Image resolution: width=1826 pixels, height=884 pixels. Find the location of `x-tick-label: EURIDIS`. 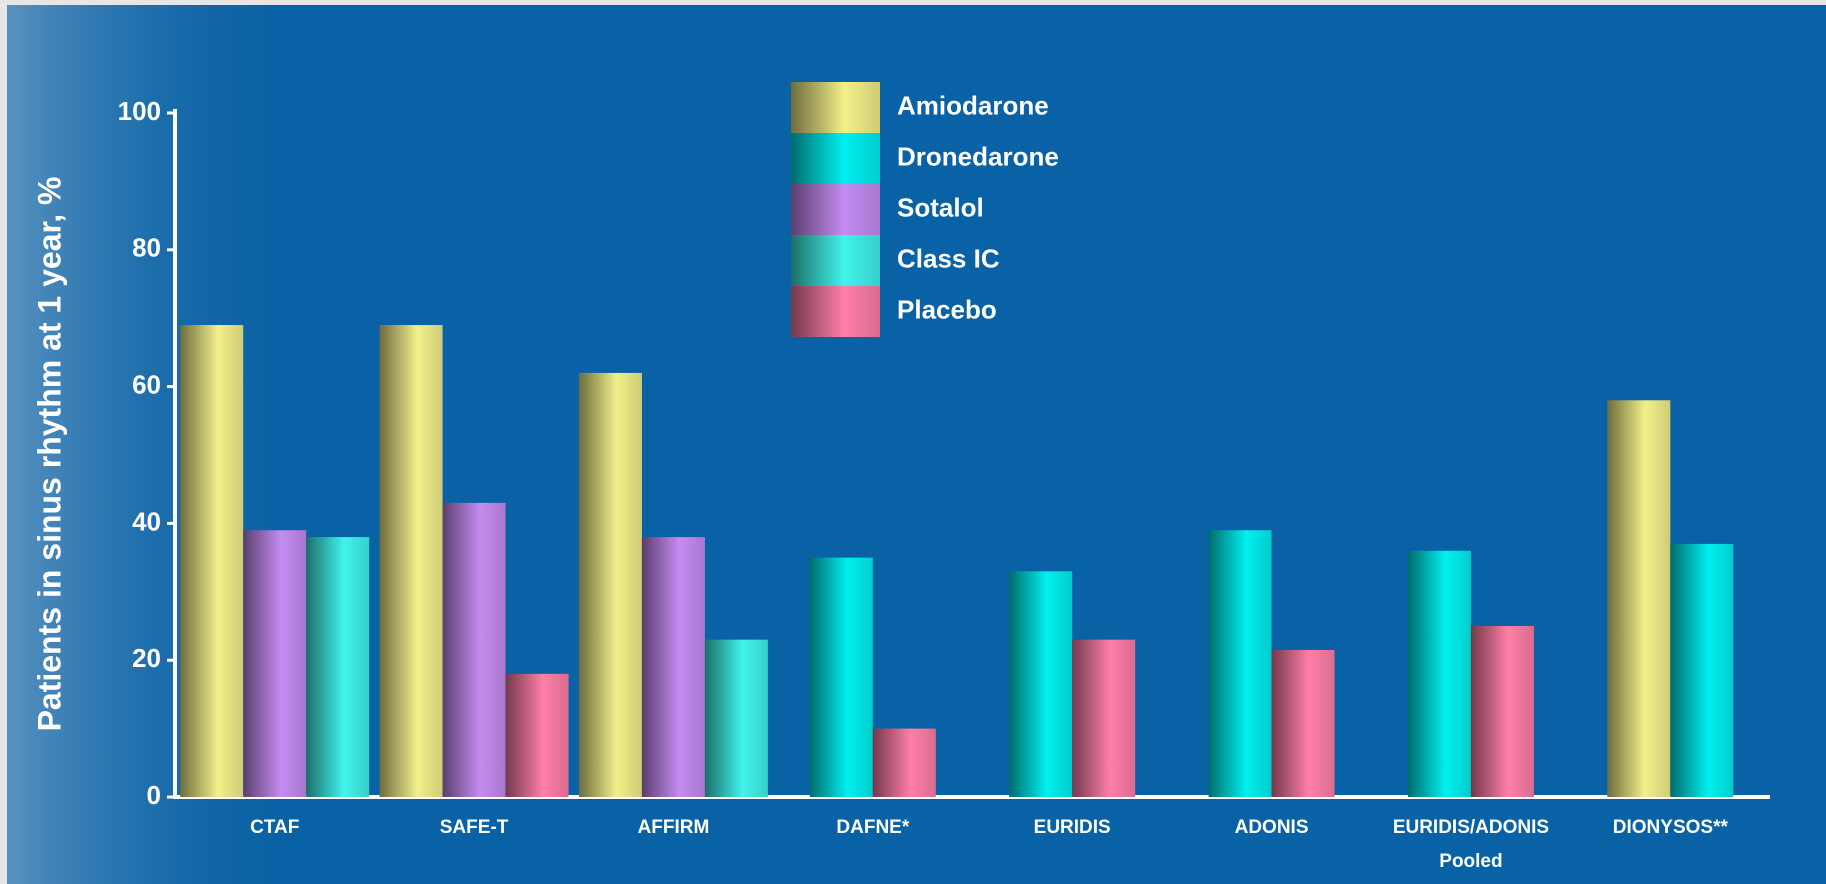

x-tick-label: EURIDIS is located at coordinates (1072, 827).